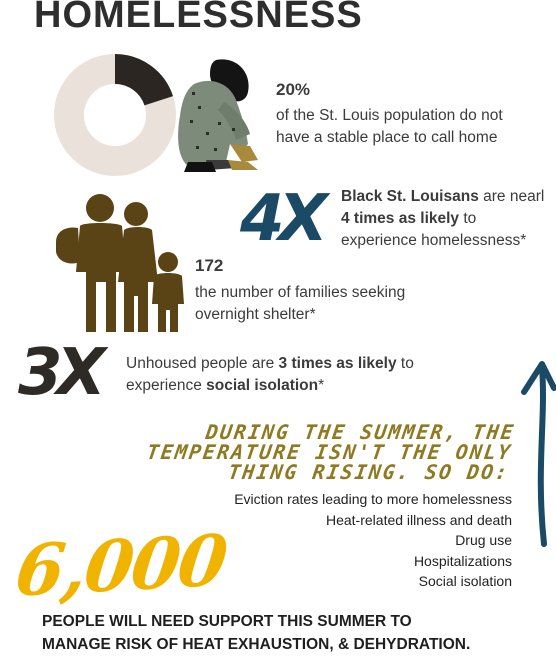 The width and height of the screenshot is (556, 661). Describe the element at coordinates (262, 385) in the screenshot. I see `stat4-bold2: social isolation` at that location.